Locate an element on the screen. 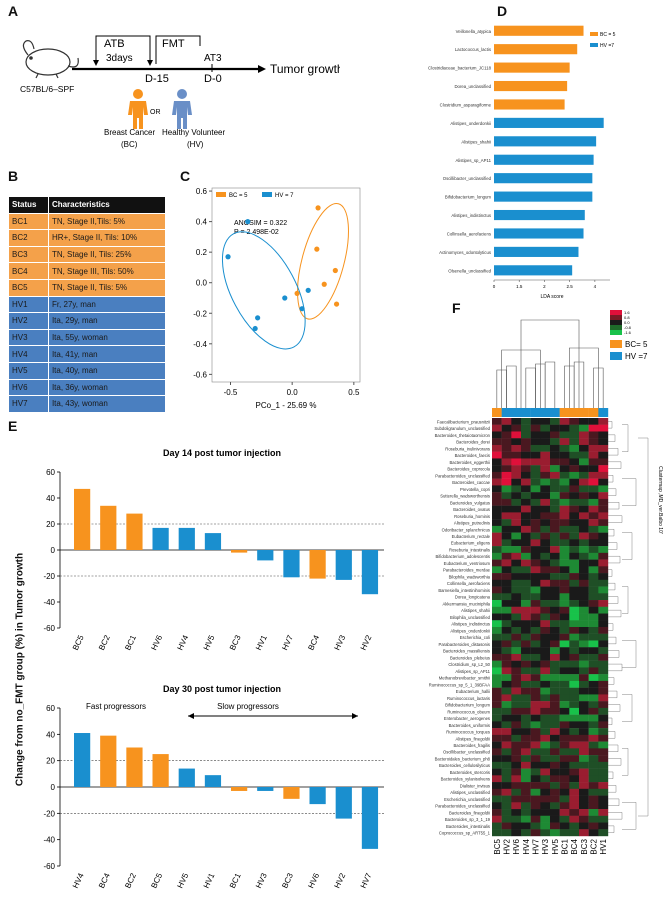  row-label: Bacteroides_caccae is located at coordinates (471, 482).